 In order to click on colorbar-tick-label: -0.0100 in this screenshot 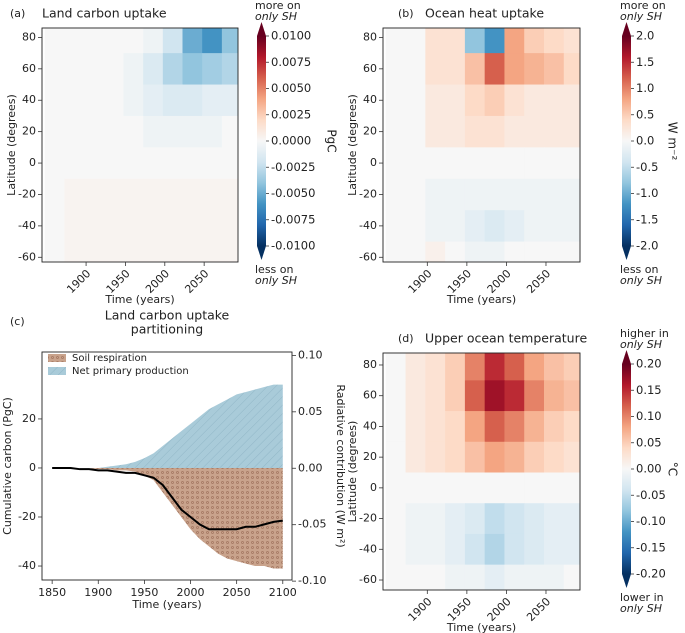, I will do `click(293, 246)`.